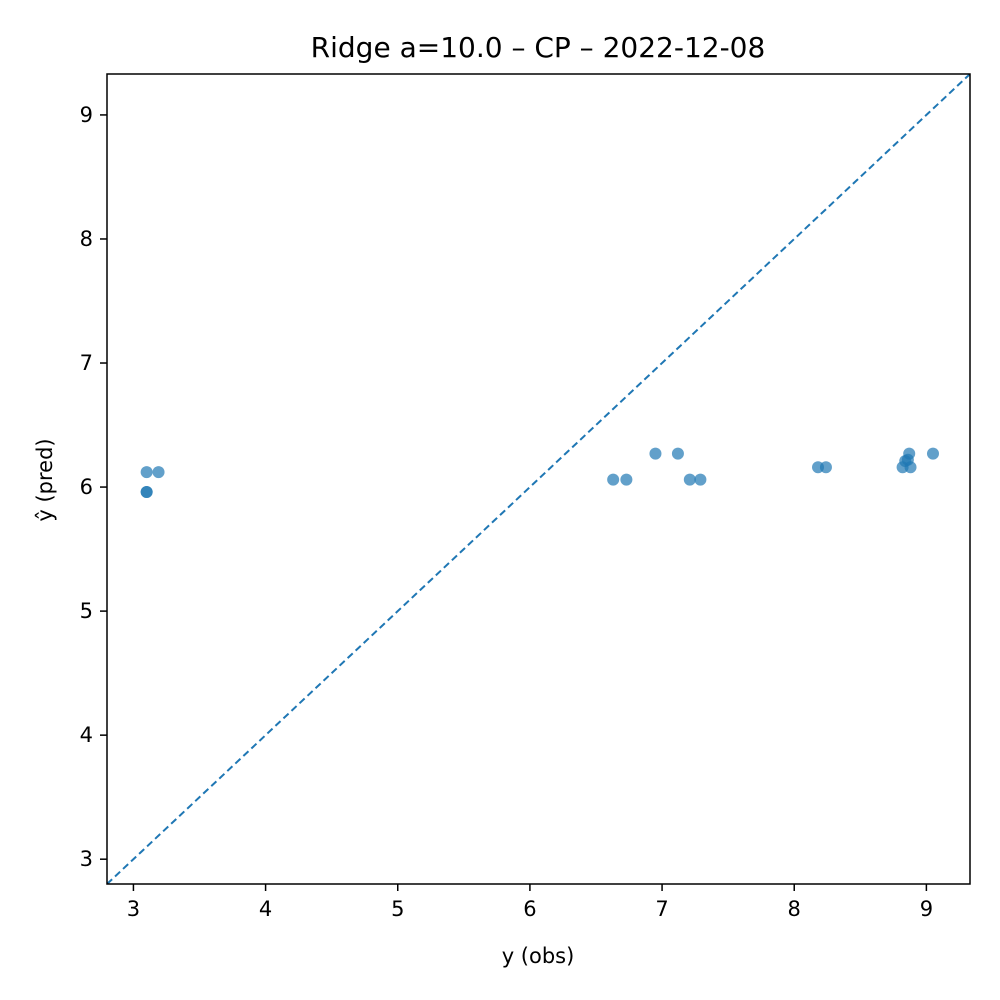 The width and height of the screenshot is (1000, 1000). What do you see at coordinates (397, 909) in the screenshot?
I see `x-tick-label: 5` at bounding box center [397, 909].